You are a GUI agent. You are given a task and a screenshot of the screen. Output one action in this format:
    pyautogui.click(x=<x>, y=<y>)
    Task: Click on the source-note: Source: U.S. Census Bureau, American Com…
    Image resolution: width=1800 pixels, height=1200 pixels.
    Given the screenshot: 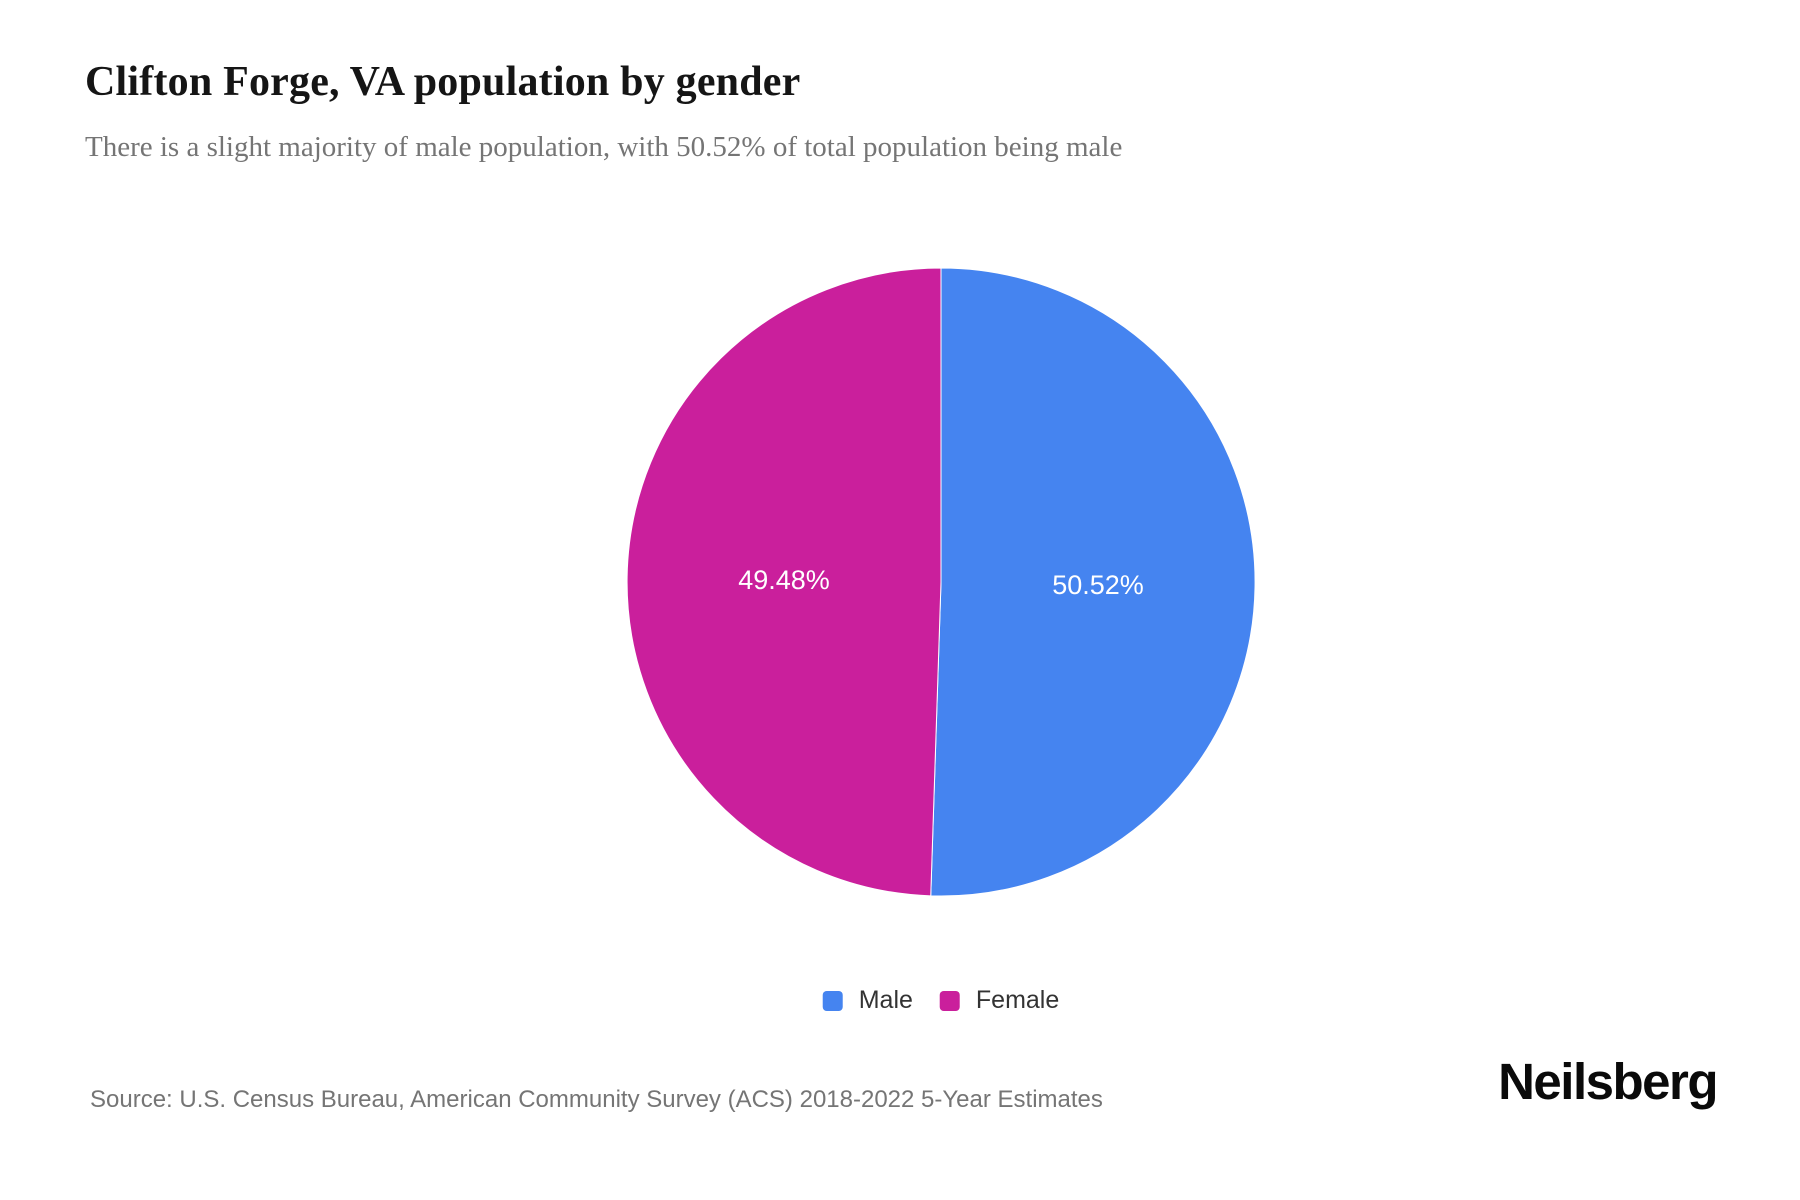 What is the action you would take?
    pyautogui.click(x=596, y=1099)
    